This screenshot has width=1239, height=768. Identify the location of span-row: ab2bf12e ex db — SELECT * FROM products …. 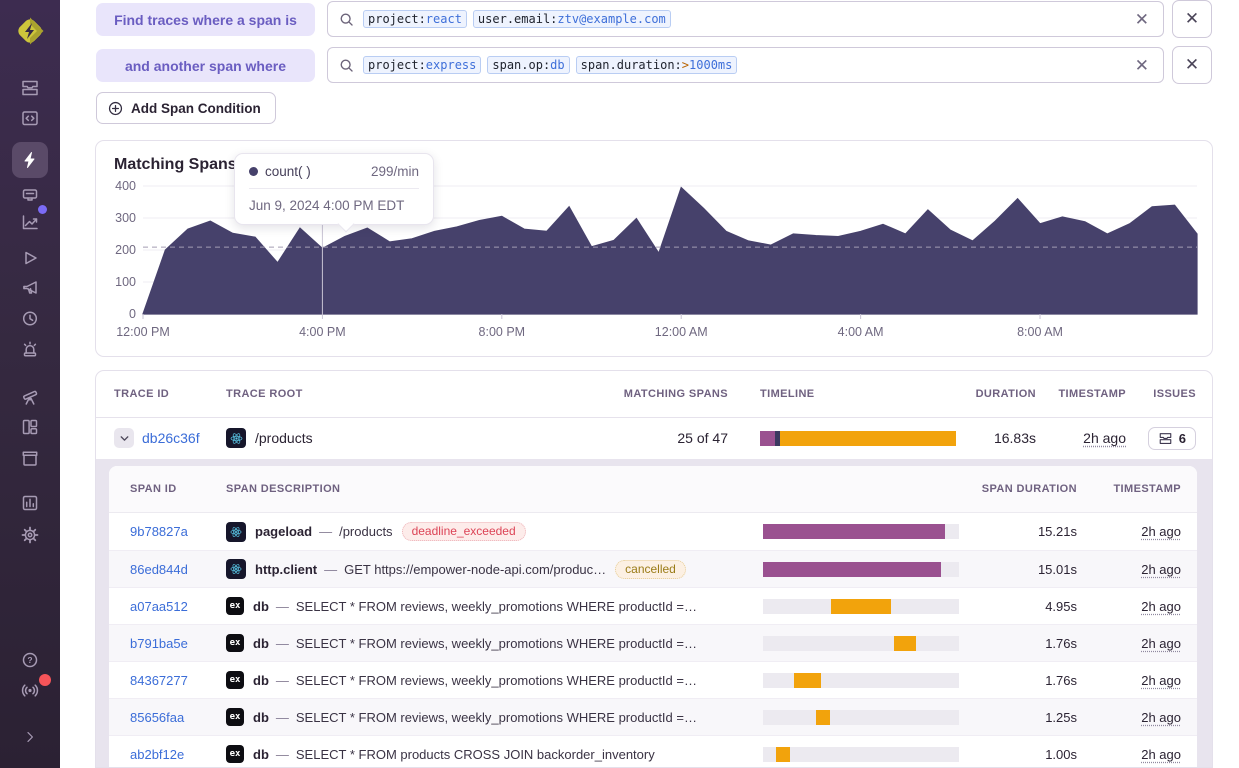
(653, 751).